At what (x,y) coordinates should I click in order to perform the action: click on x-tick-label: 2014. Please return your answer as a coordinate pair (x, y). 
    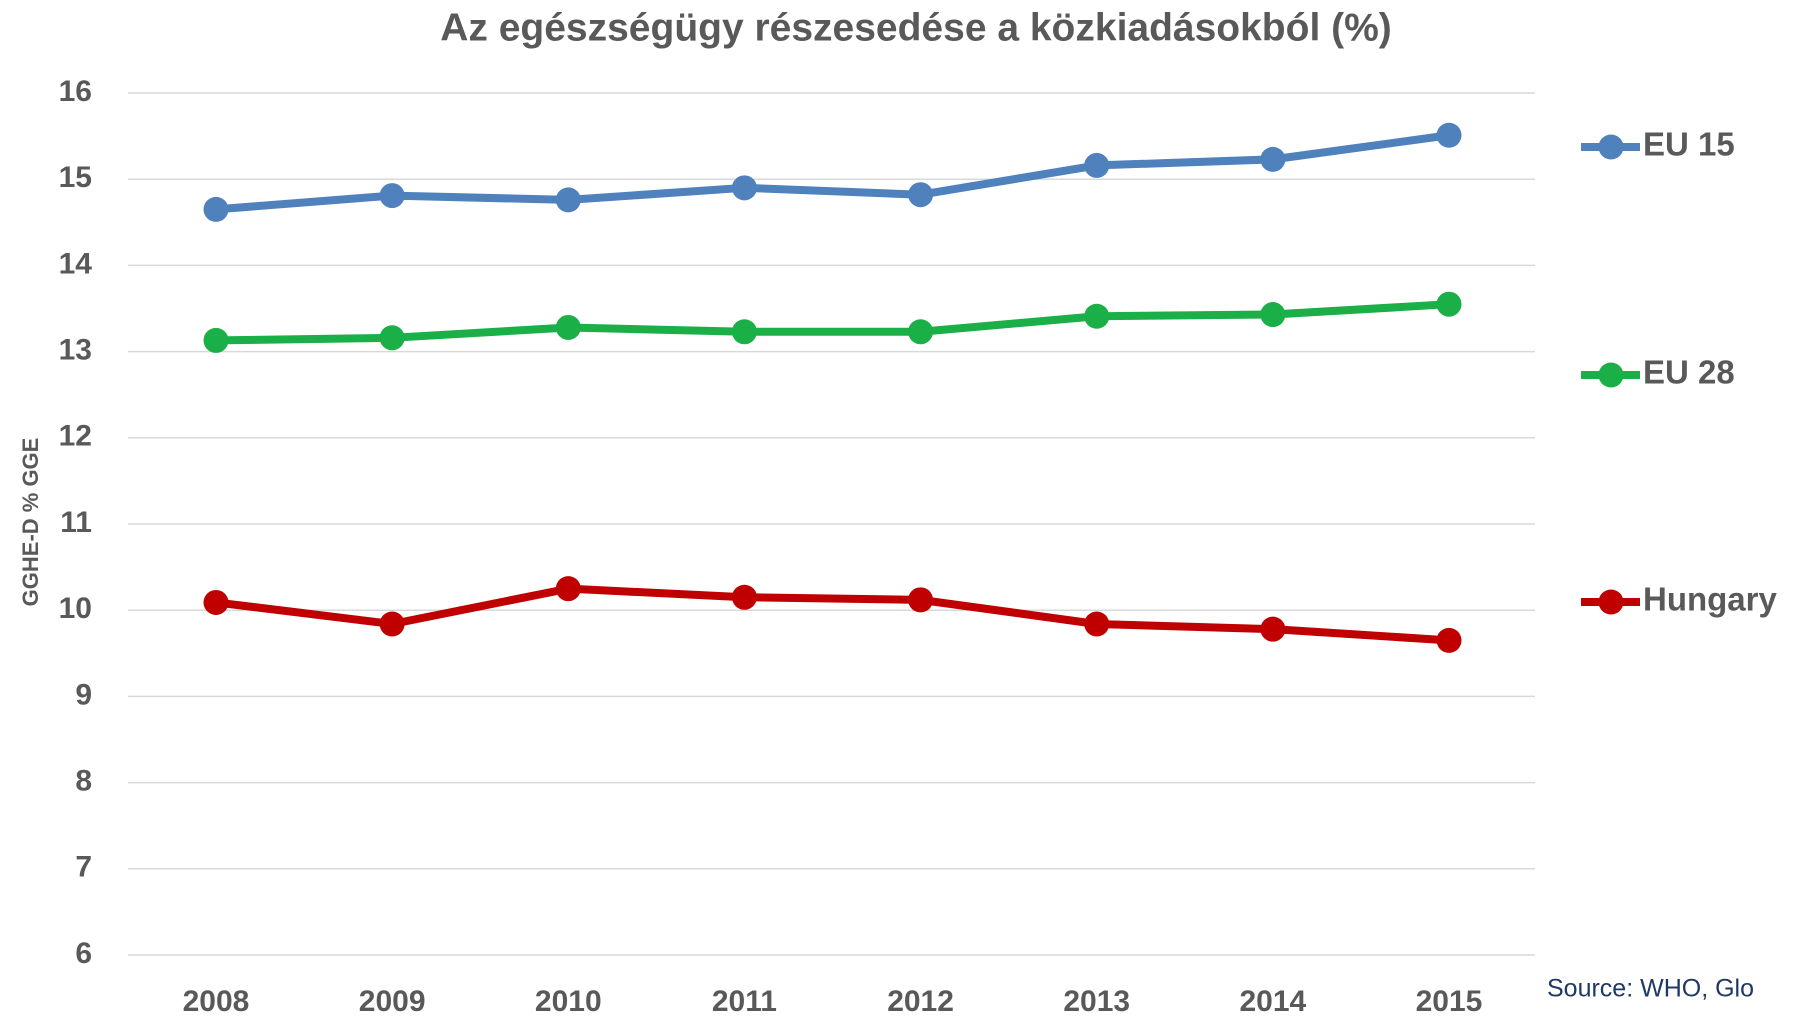
    Looking at the image, I should click on (1272, 1001).